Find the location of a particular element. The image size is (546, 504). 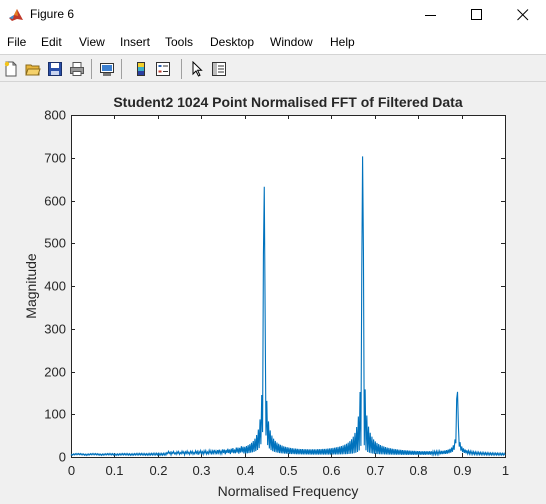

property-inspector-icon is located at coordinates (219, 69).